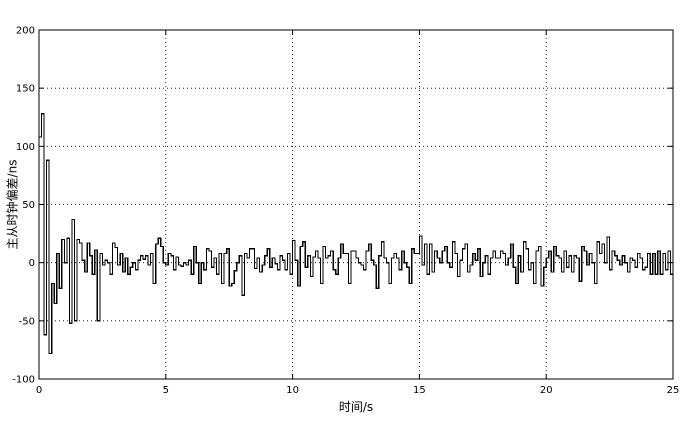 This screenshot has height=432, width=699. What do you see at coordinates (673, 390) in the screenshot?
I see `x-tick-label: 25` at bounding box center [673, 390].